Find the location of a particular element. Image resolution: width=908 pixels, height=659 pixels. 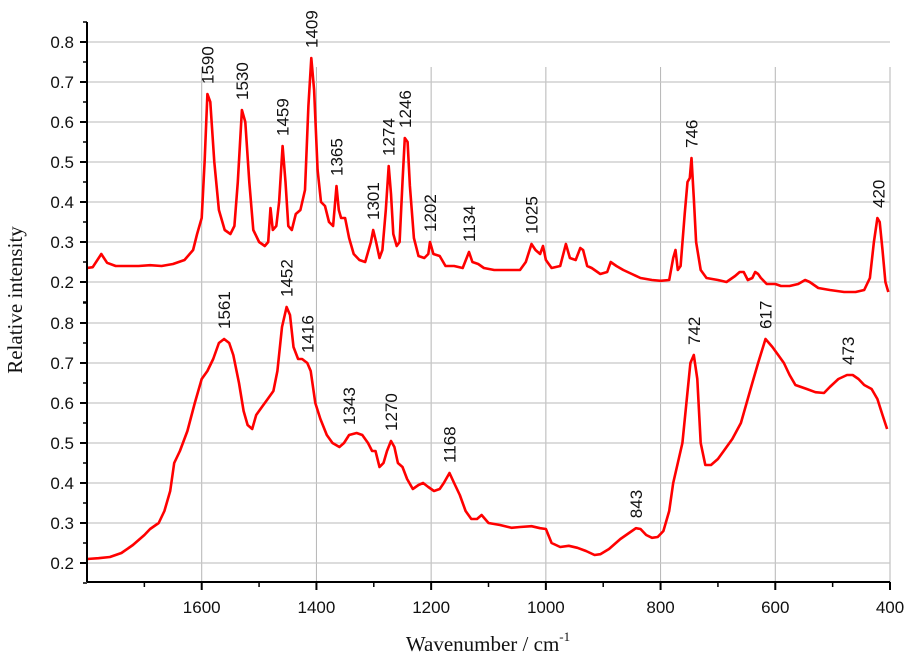

x-tick-label: 600 is located at coordinates (775, 607).